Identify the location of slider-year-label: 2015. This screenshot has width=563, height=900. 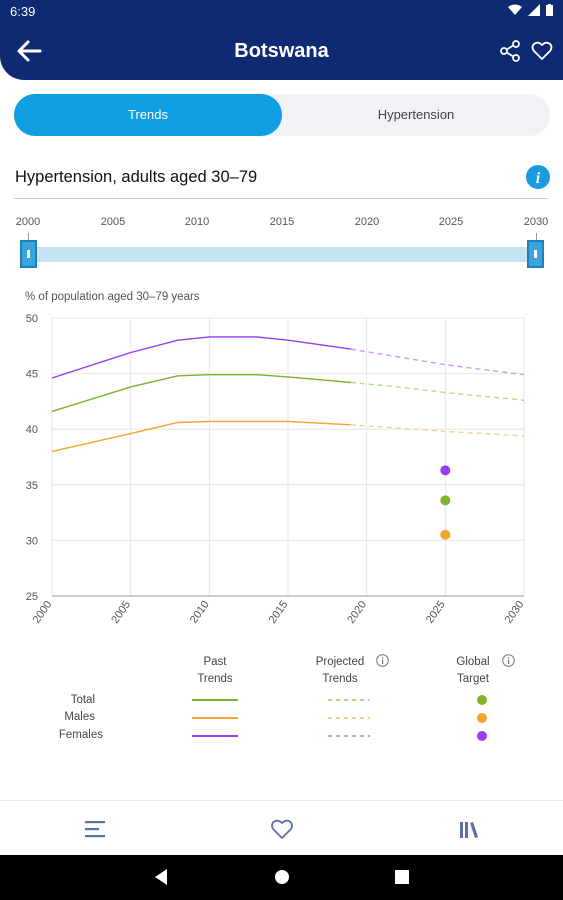
(282, 222).